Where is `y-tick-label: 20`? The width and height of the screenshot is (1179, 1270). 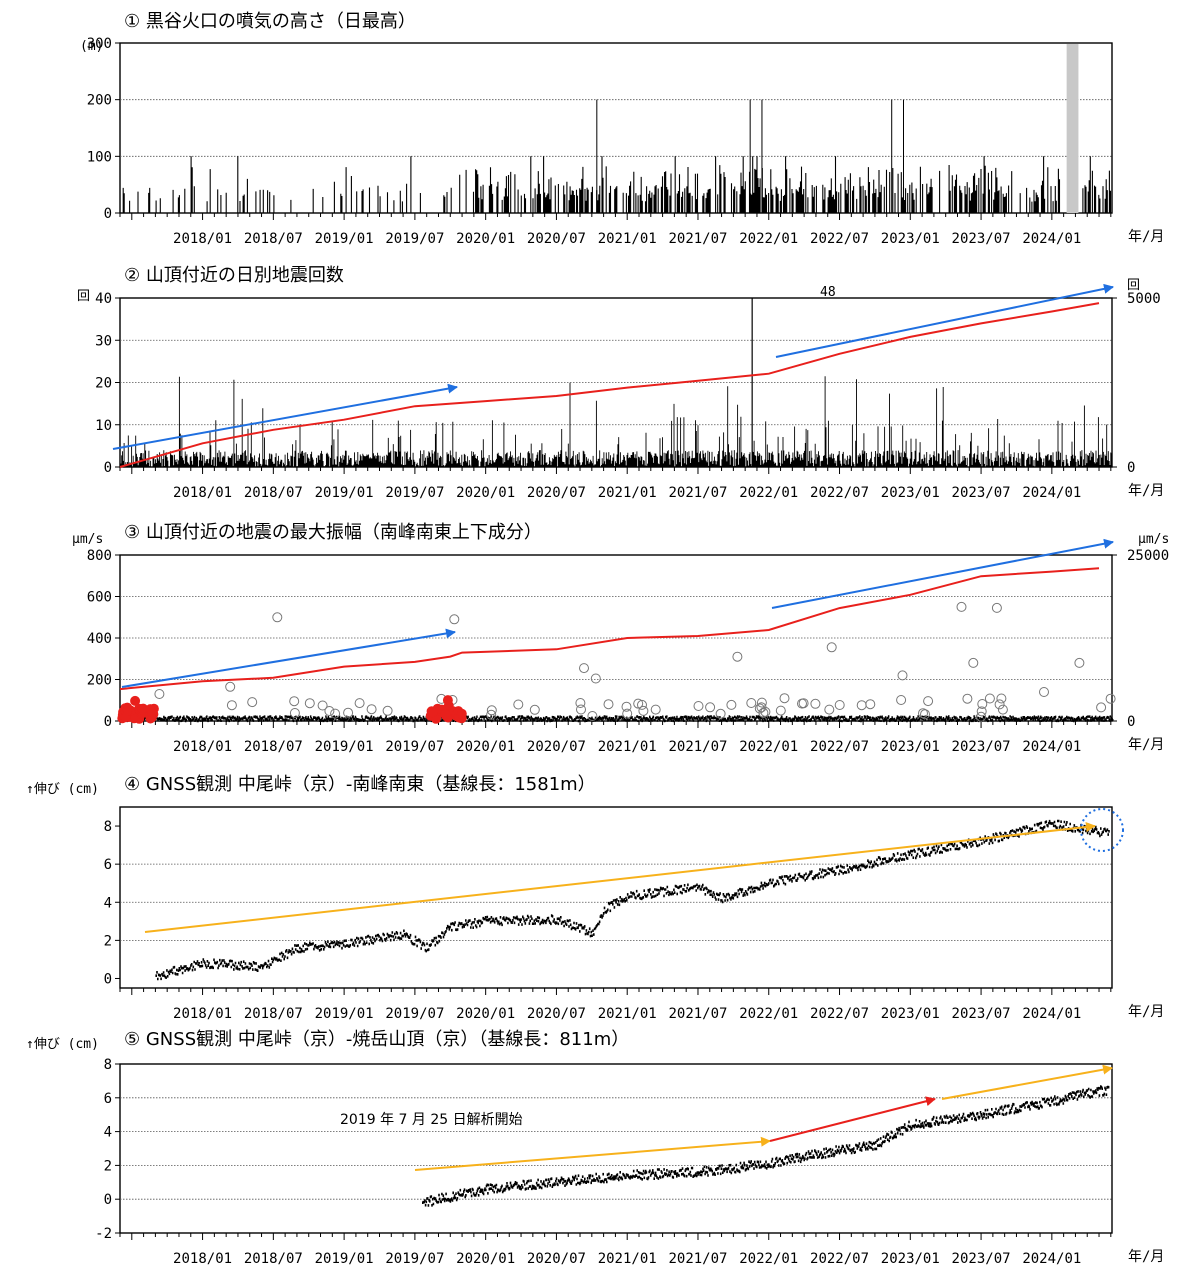 y-tick-label: 20 is located at coordinates (103, 384).